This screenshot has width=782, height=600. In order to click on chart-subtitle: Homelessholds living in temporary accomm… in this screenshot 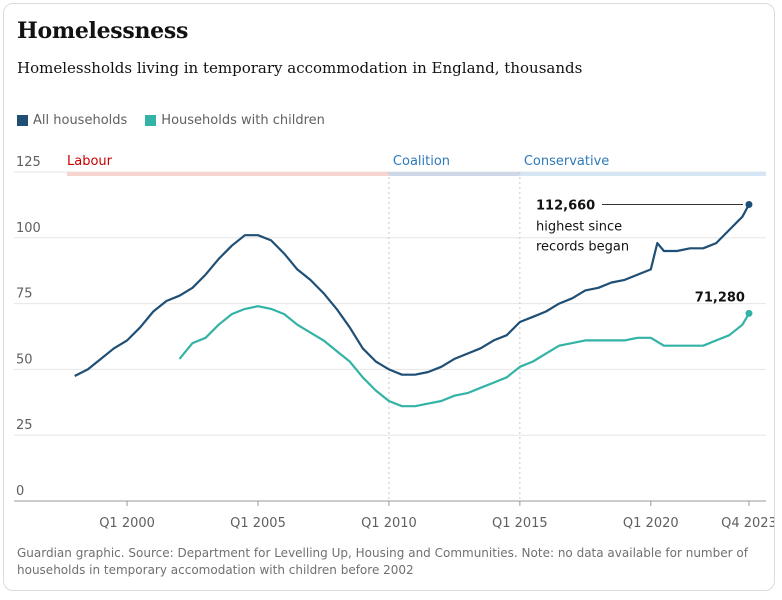, I will do `click(300, 68)`.